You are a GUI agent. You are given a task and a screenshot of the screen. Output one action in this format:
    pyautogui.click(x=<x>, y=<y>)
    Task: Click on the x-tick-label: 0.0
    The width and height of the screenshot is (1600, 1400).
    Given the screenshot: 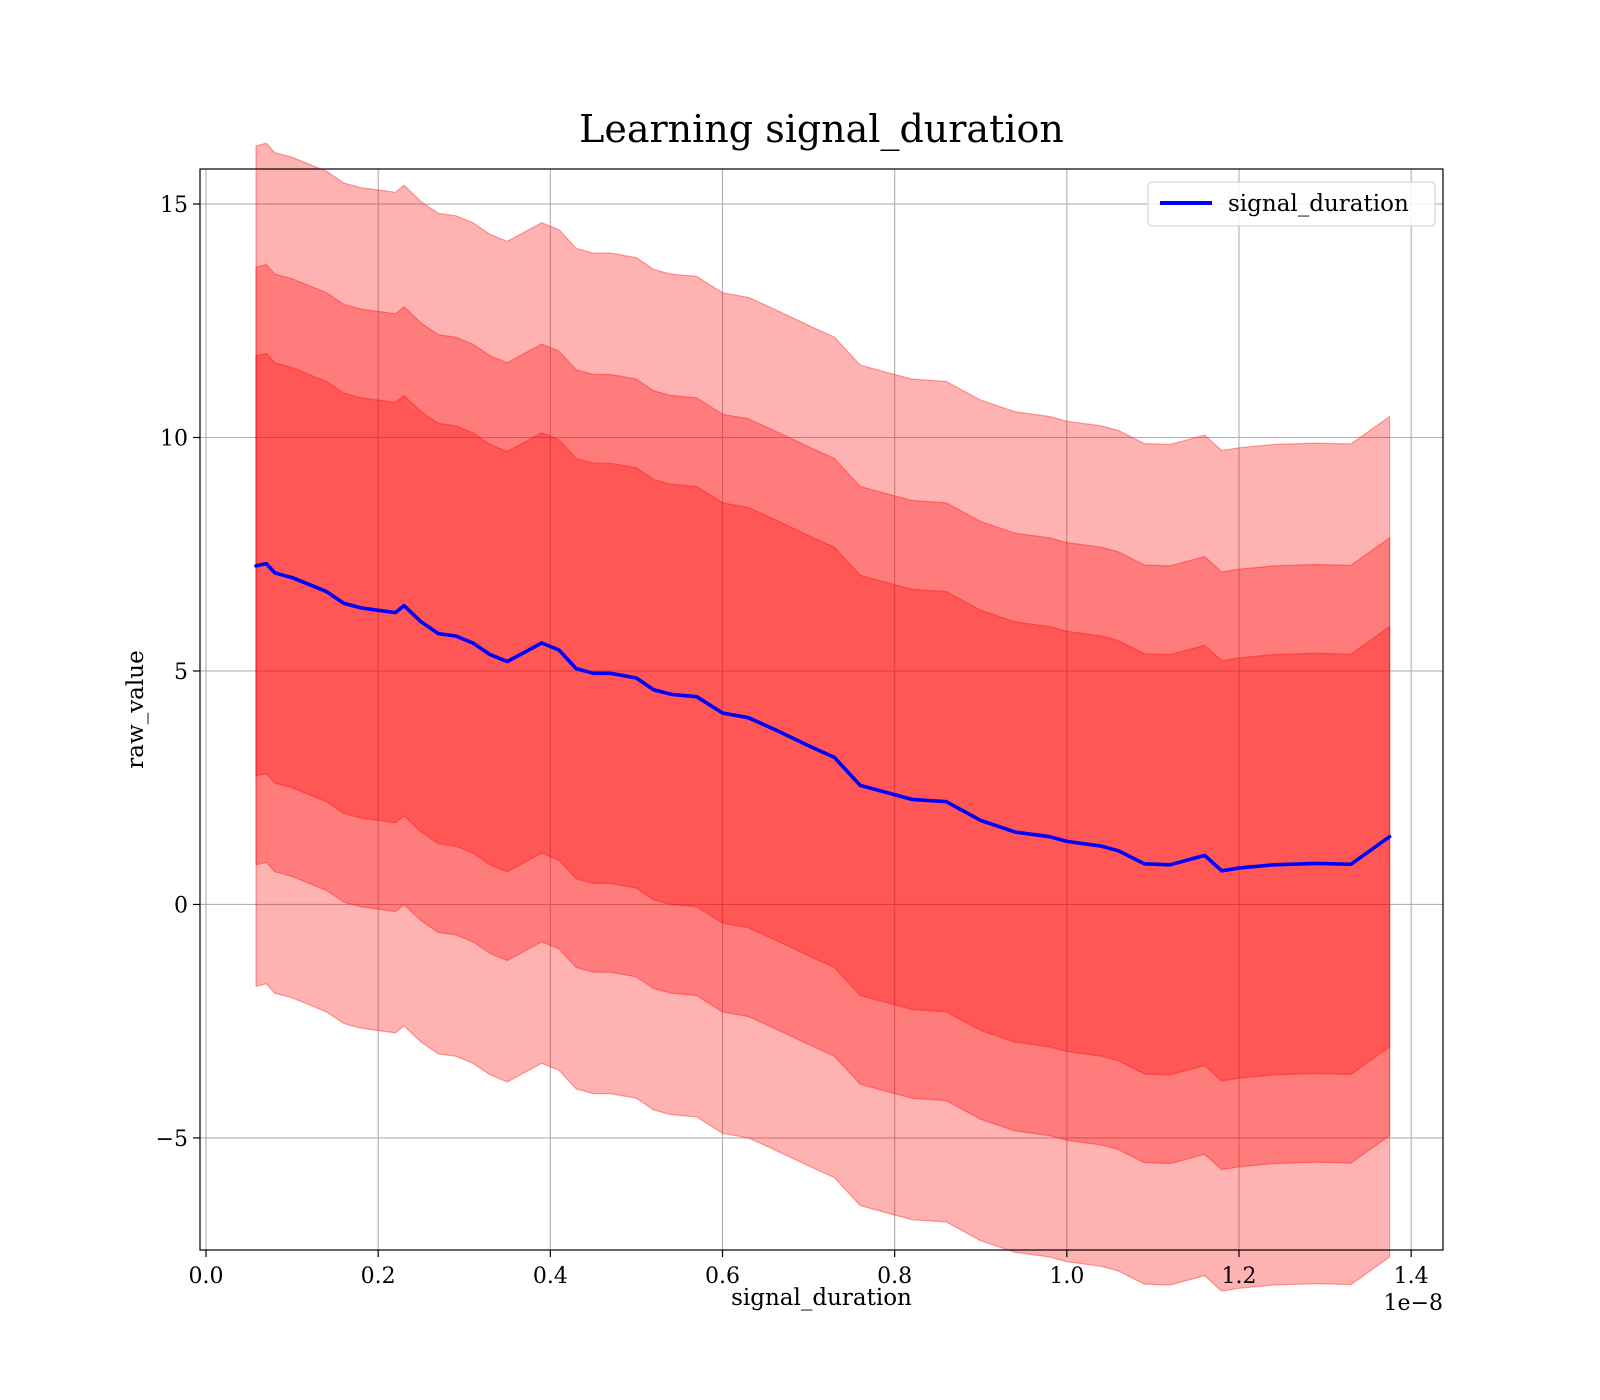 What is the action you would take?
    pyautogui.click(x=206, y=1276)
    